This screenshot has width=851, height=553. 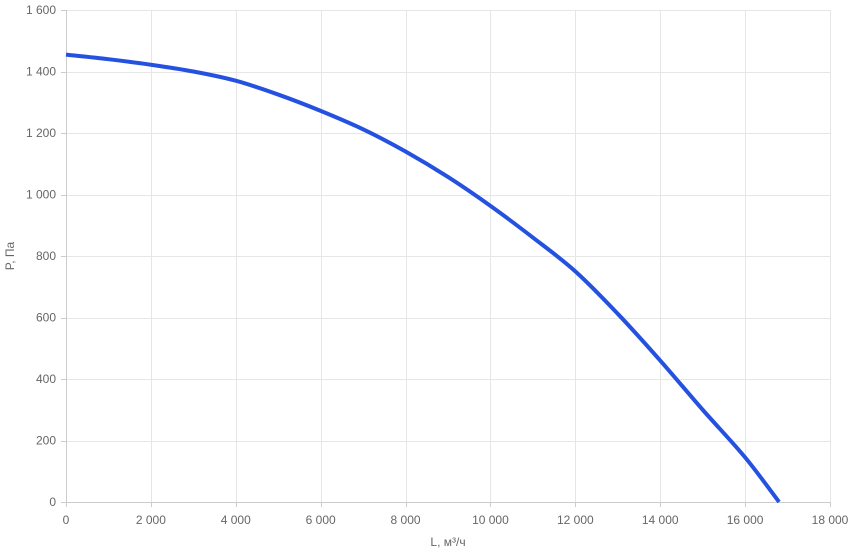 What do you see at coordinates (46, 318) in the screenshot?
I see `y-tick-label: 600` at bounding box center [46, 318].